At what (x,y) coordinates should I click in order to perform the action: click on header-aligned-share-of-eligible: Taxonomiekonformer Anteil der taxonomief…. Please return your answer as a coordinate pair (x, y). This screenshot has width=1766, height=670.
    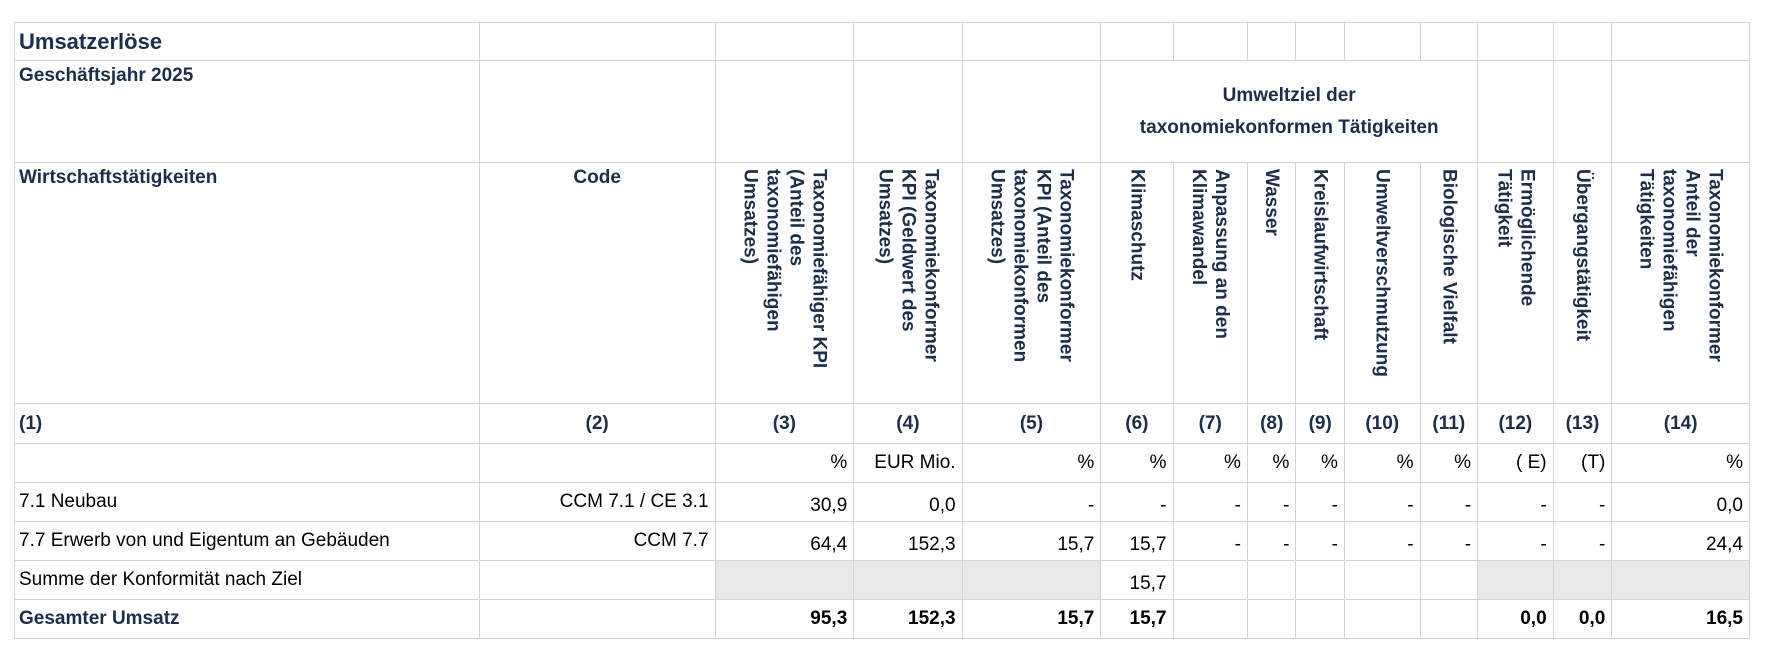
    Looking at the image, I should click on (1680, 265).